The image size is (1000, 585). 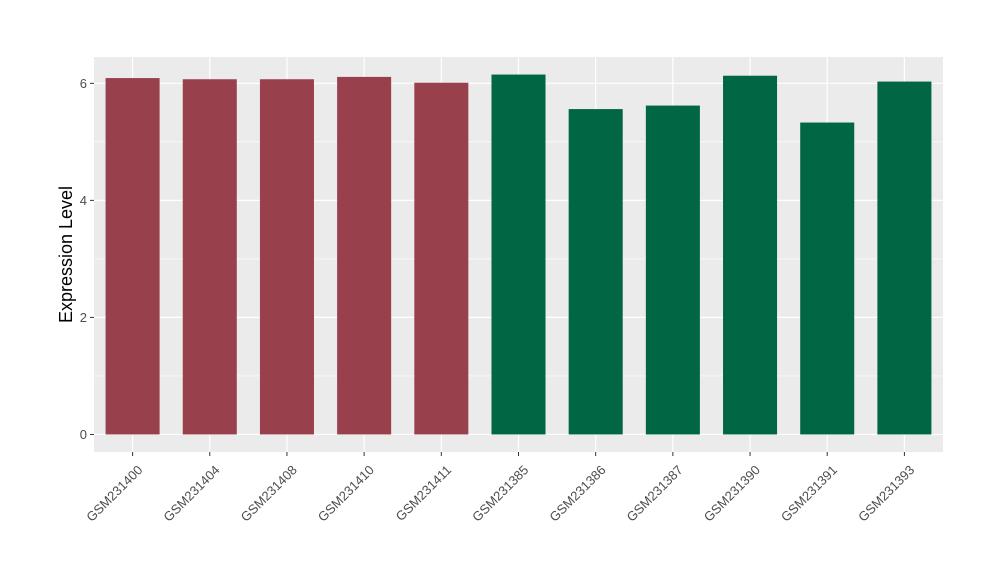 I want to click on bar-GSM231400, so click(x=132, y=256).